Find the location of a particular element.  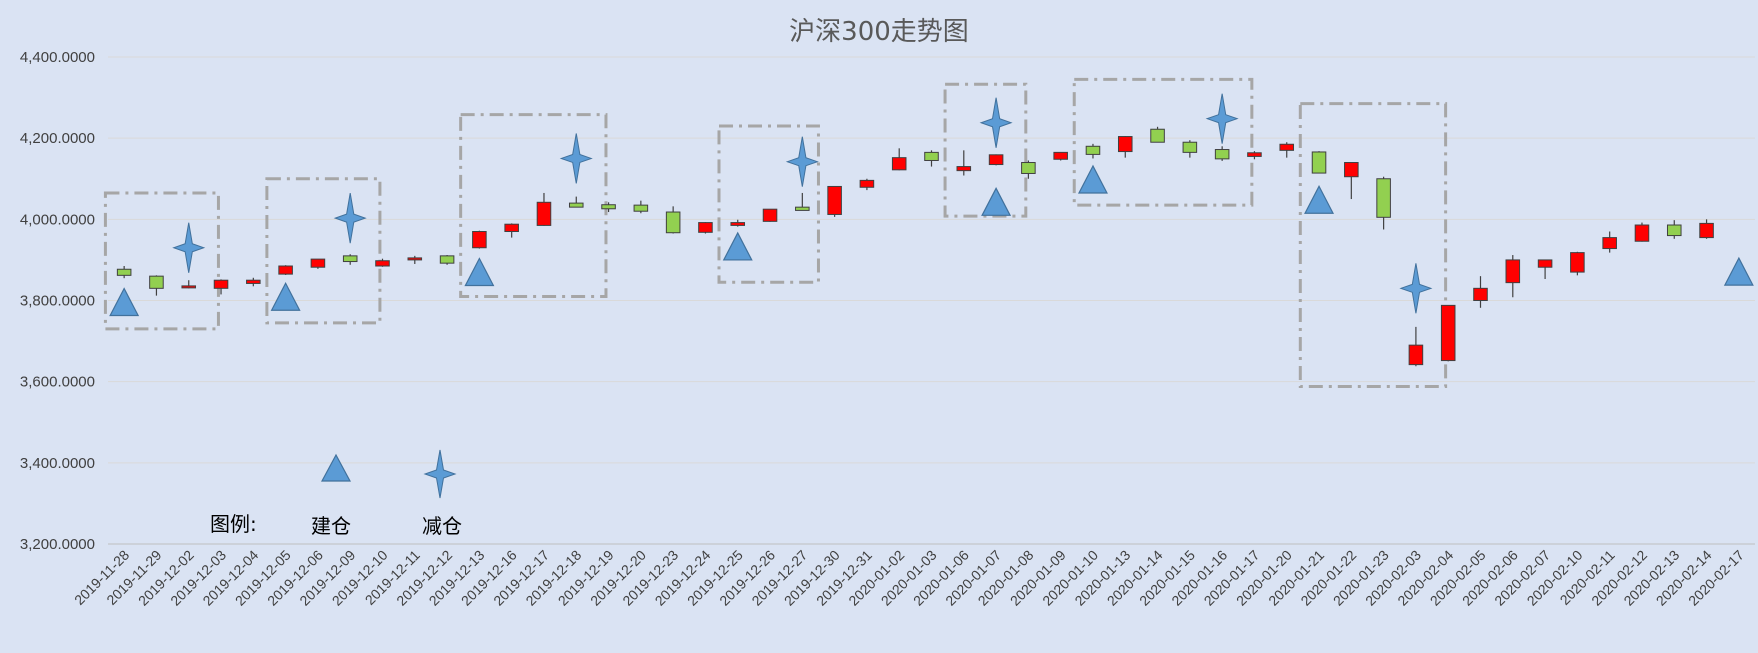

legend: 图例: 建仓 减仓 is located at coordinates (336, 493).